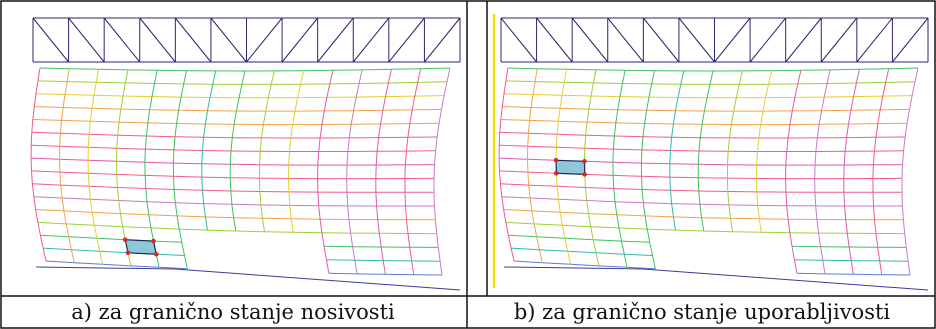  I want to click on caption-ultimate-limit-state: a) za granično stanje nosivosti, so click(233, 312).